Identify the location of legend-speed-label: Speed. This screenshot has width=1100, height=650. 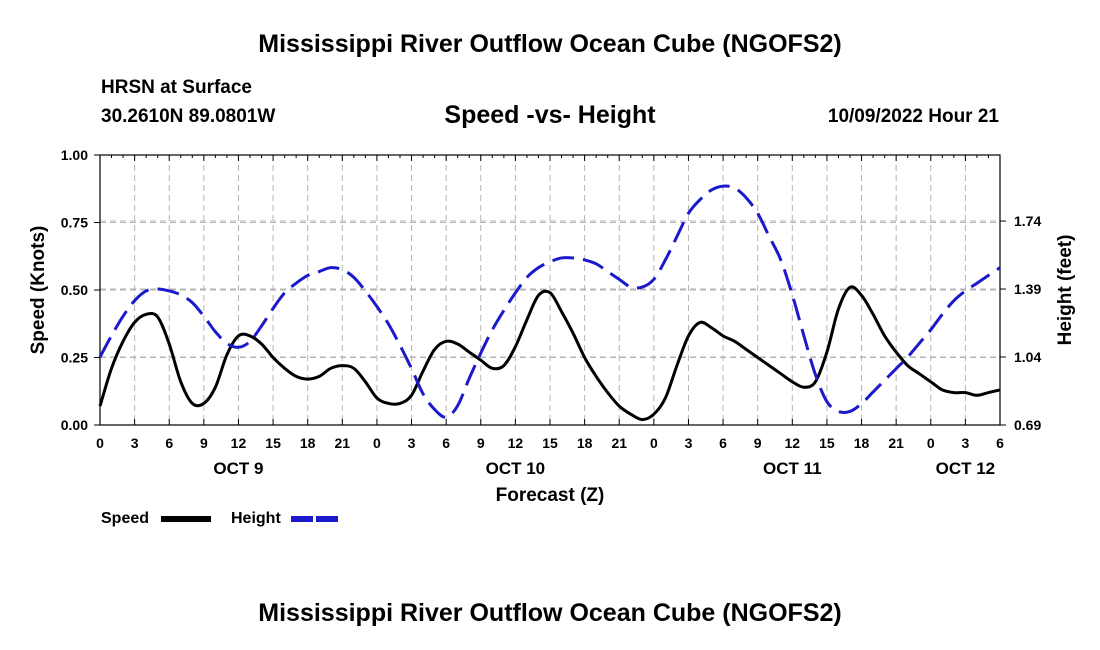
(125, 518).